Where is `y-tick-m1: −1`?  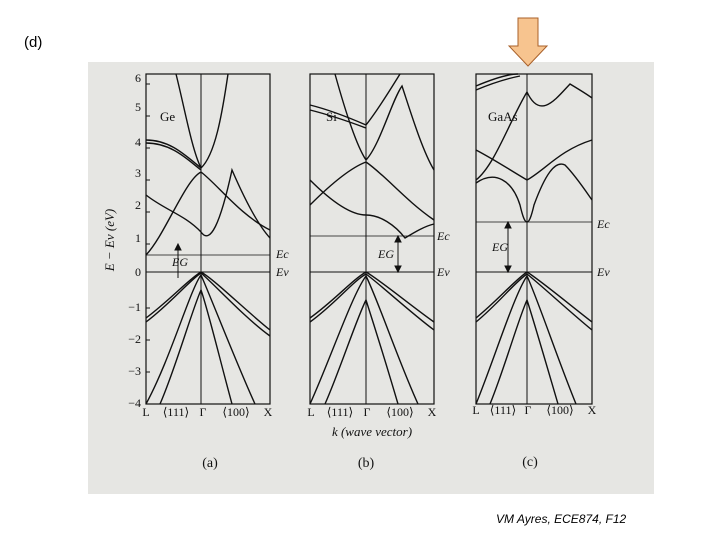
y-tick-m1: −1 is located at coordinates (134, 307).